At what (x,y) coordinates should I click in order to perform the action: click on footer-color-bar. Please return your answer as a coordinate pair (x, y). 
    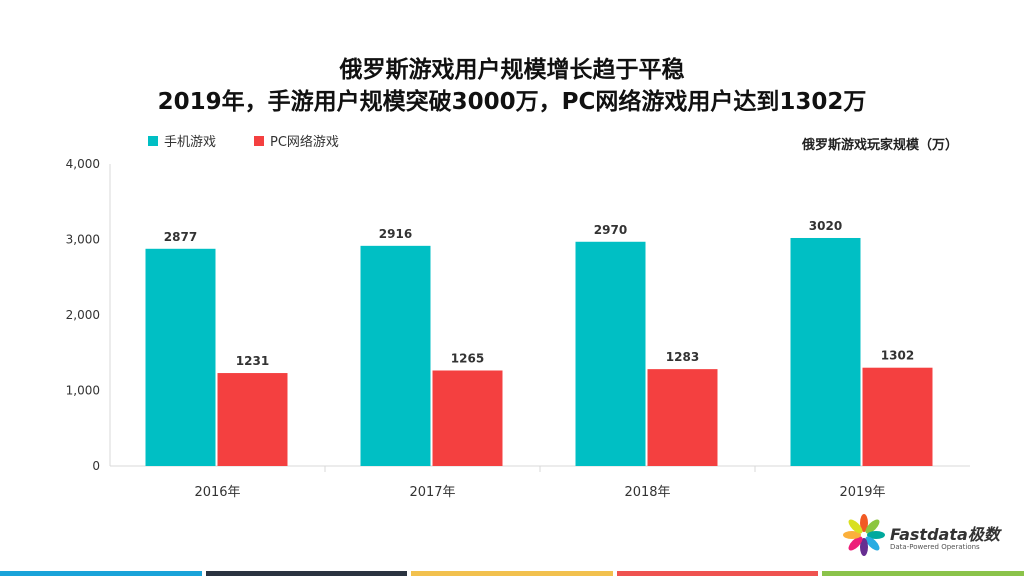
    Looking at the image, I should click on (512, 573).